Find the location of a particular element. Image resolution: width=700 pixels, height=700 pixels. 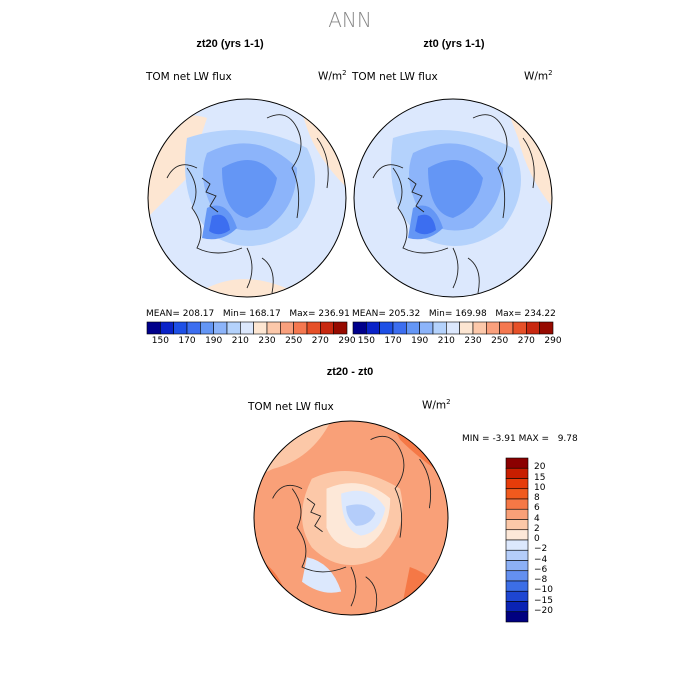

panel-2-colorbar is located at coordinates (453, 328).